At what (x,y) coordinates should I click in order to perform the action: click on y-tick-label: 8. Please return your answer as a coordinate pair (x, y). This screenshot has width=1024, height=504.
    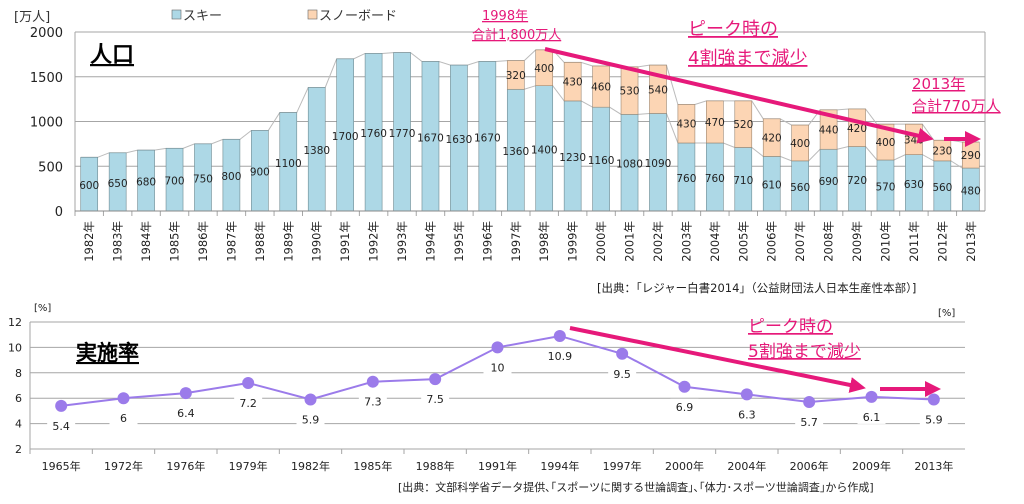
    Looking at the image, I should click on (18, 373).